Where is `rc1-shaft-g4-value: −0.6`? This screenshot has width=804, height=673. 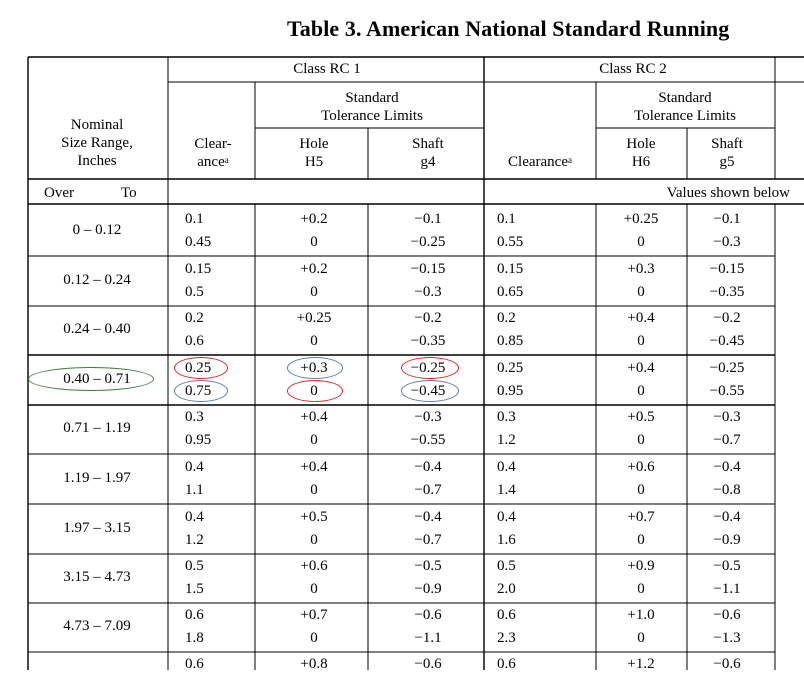 rc1-shaft-g4-value: −0.6 is located at coordinates (428, 615).